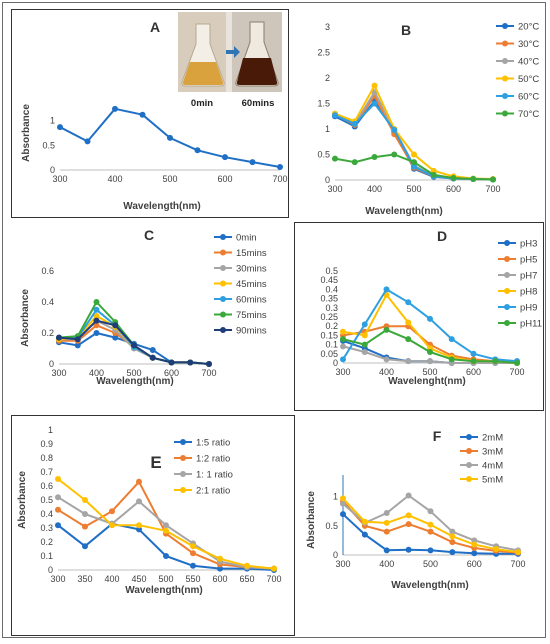 The width and height of the screenshot is (550, 644). Describe the element at coordinates (327, 78) in the screenshot. I see `y-tick-label: 2` at that location.